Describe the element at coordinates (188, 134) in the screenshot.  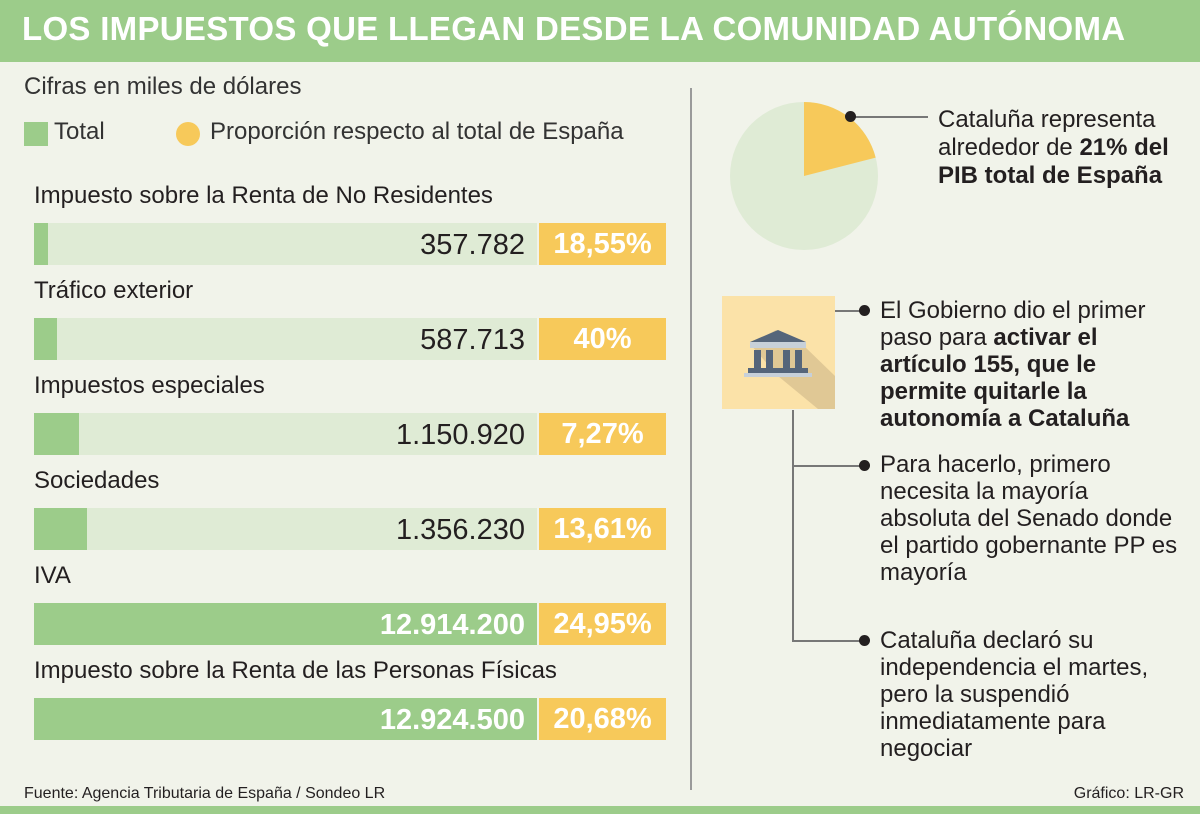
I see `legend-swatch-proportion` at that location.